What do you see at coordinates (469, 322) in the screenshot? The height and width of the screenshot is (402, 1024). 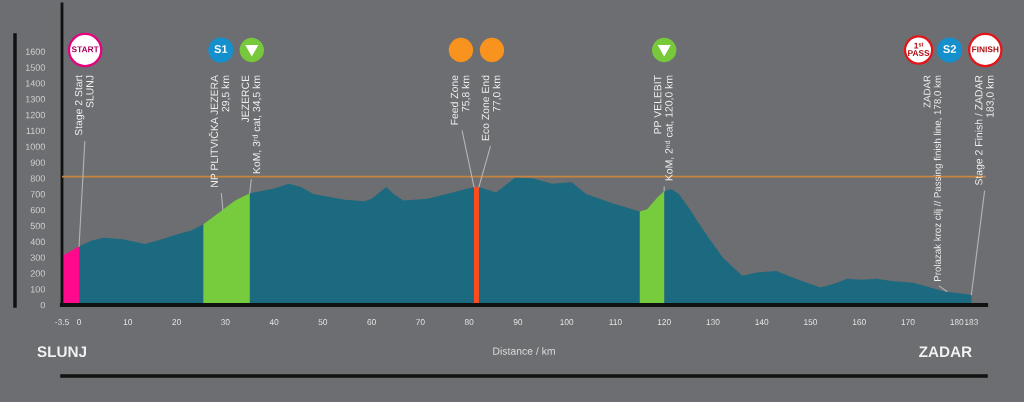 I see `x-tick-label: 80` at bounding box center [469, 322].